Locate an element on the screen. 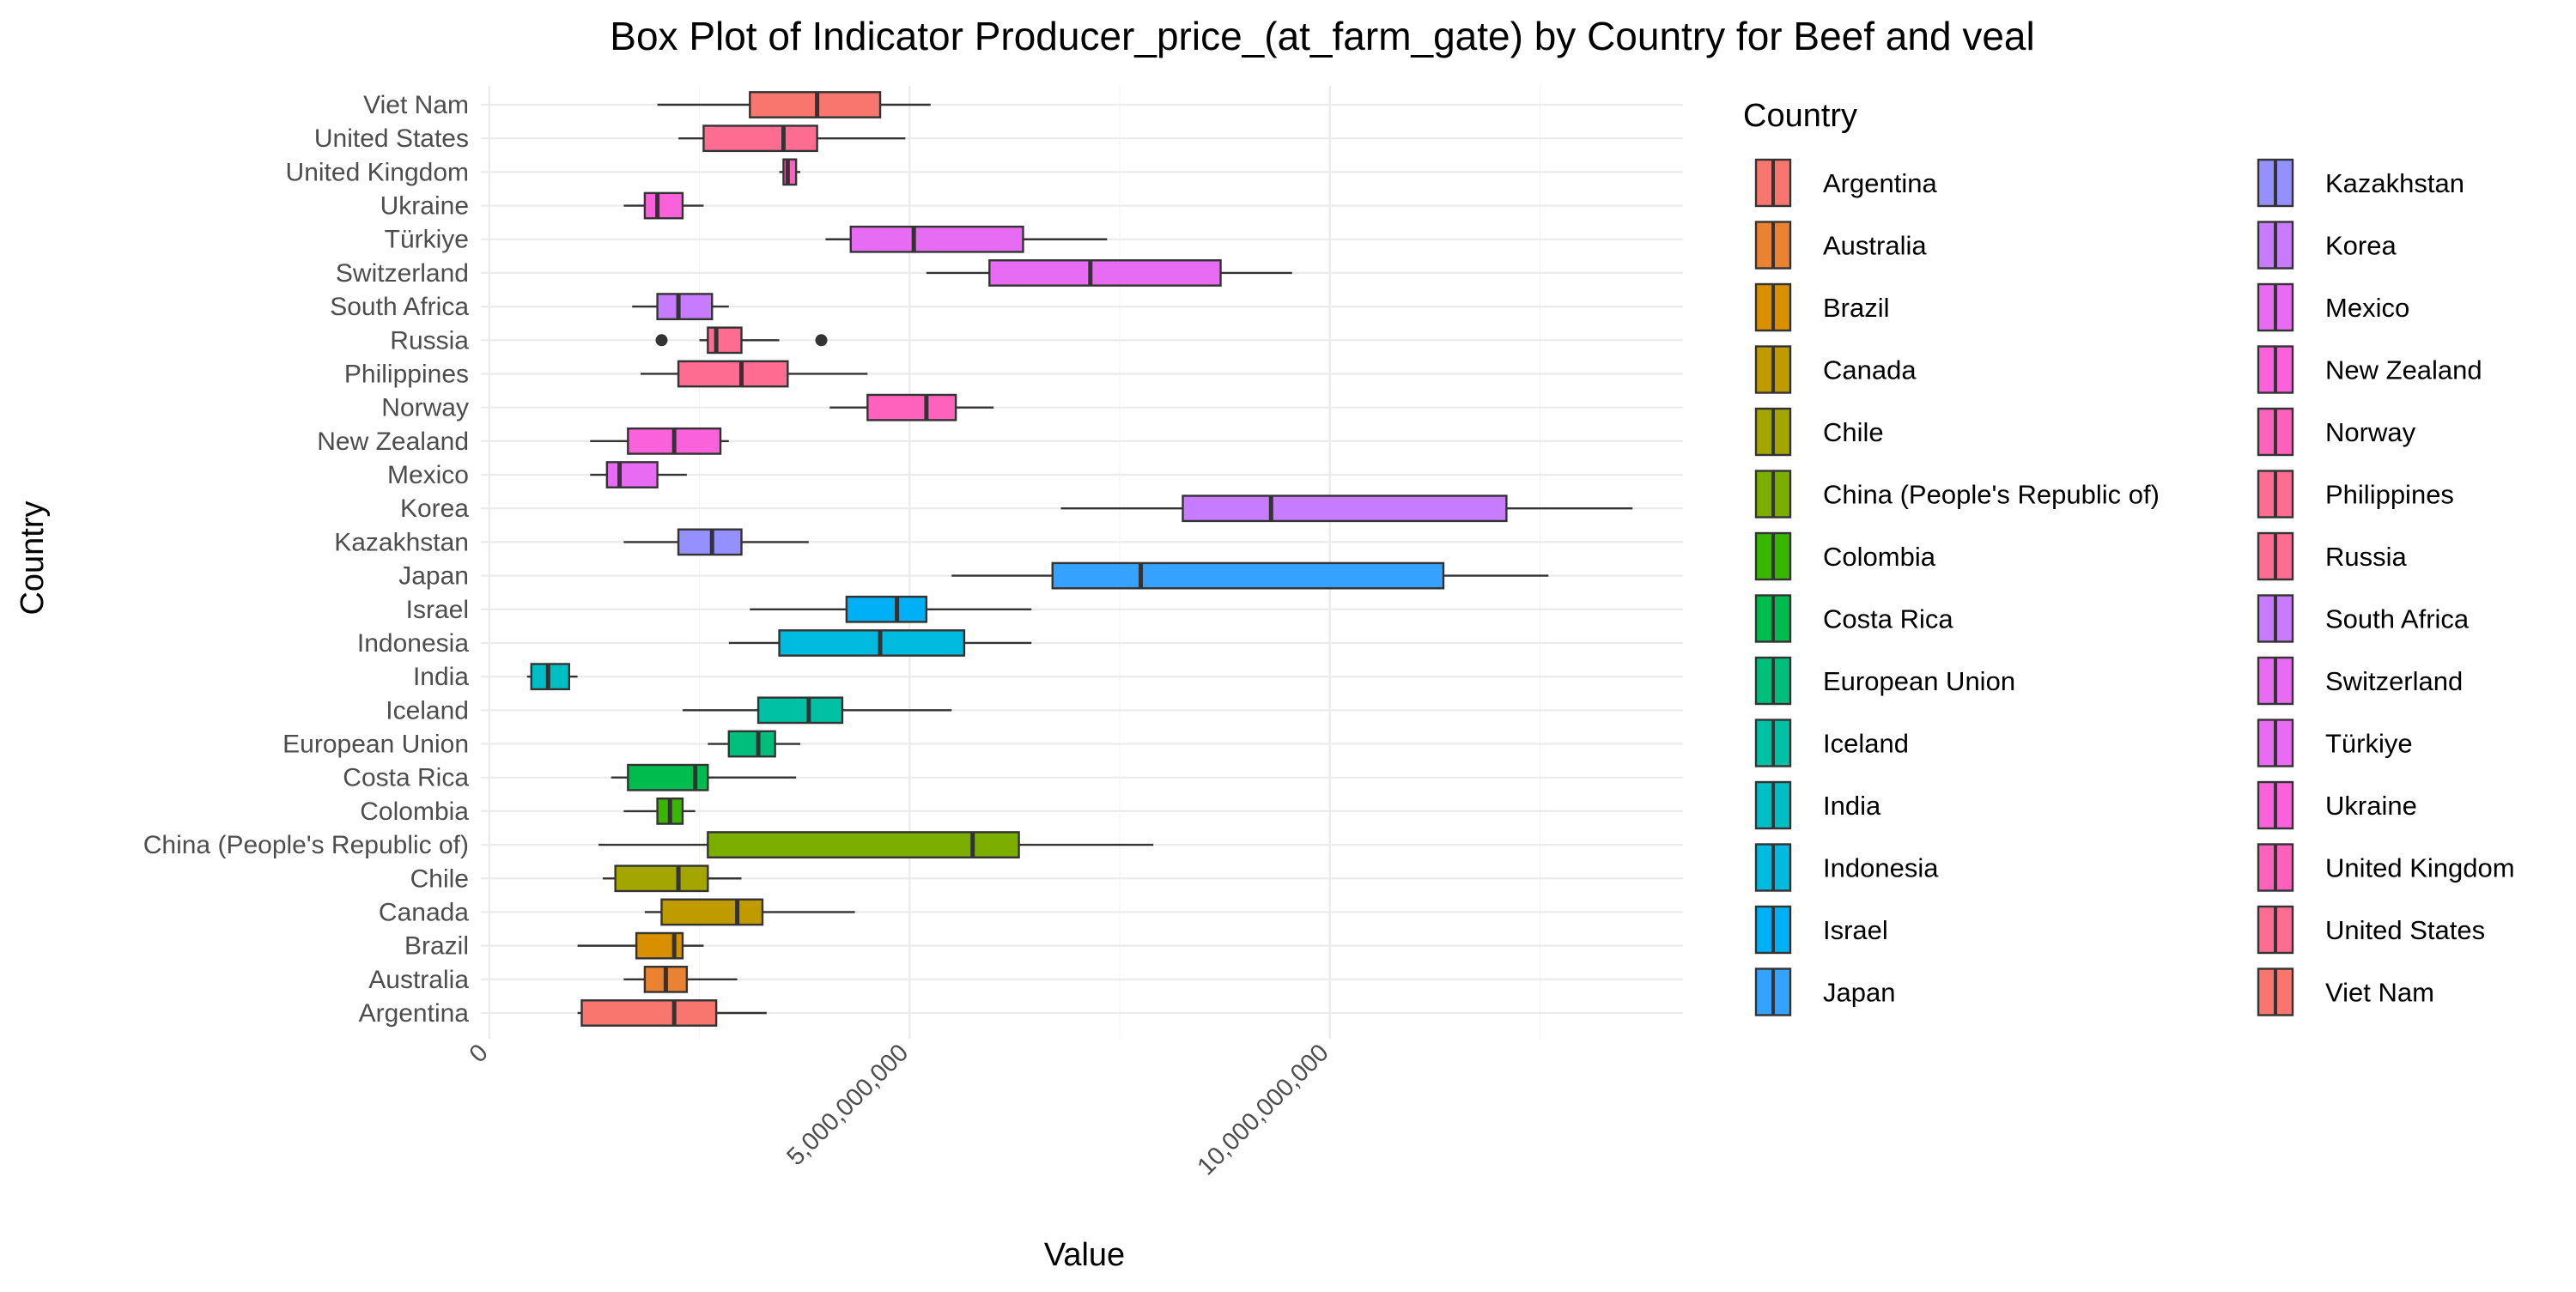  x-tick-label: 0 is located at coordinates (479, 1053).